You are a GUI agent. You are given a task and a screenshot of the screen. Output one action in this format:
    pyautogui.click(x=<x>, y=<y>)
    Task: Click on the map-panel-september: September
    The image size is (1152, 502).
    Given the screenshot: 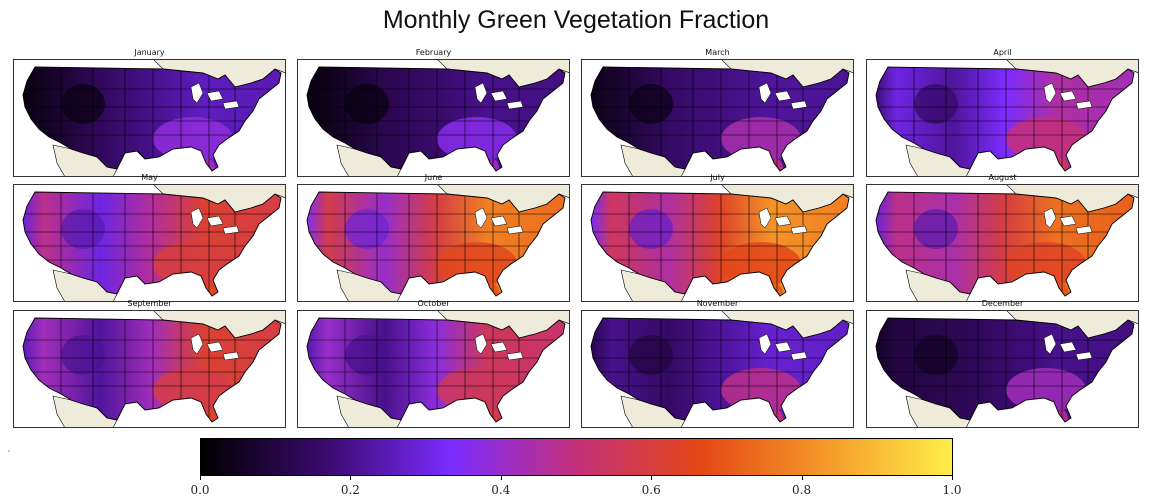 What is the action you would take?
    pyautogui.click(x=149, y=363)
    